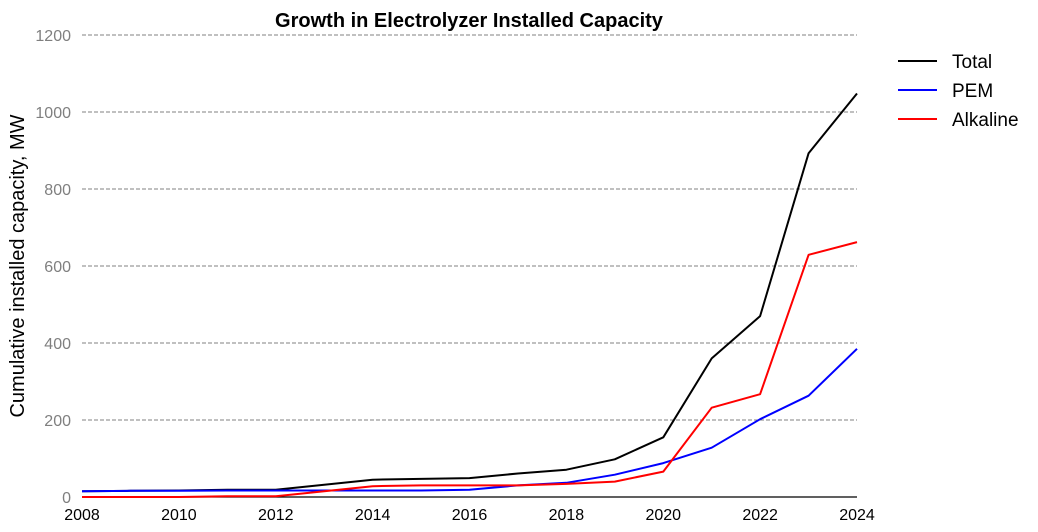 The width and height of the screenshot is (1038, 532). I want to click on y-tick-label: 0, so click(66, 498).